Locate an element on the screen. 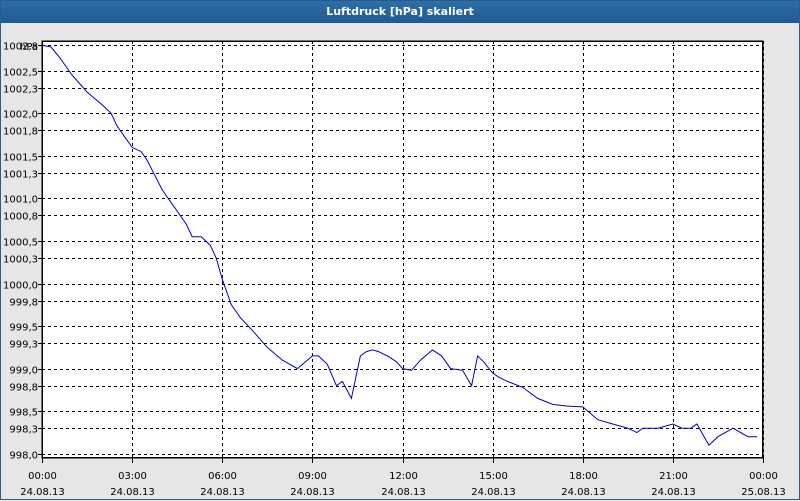 The image size is (800, 501). y-tick-label: 1002,8 is located at coordinates (20, 47).